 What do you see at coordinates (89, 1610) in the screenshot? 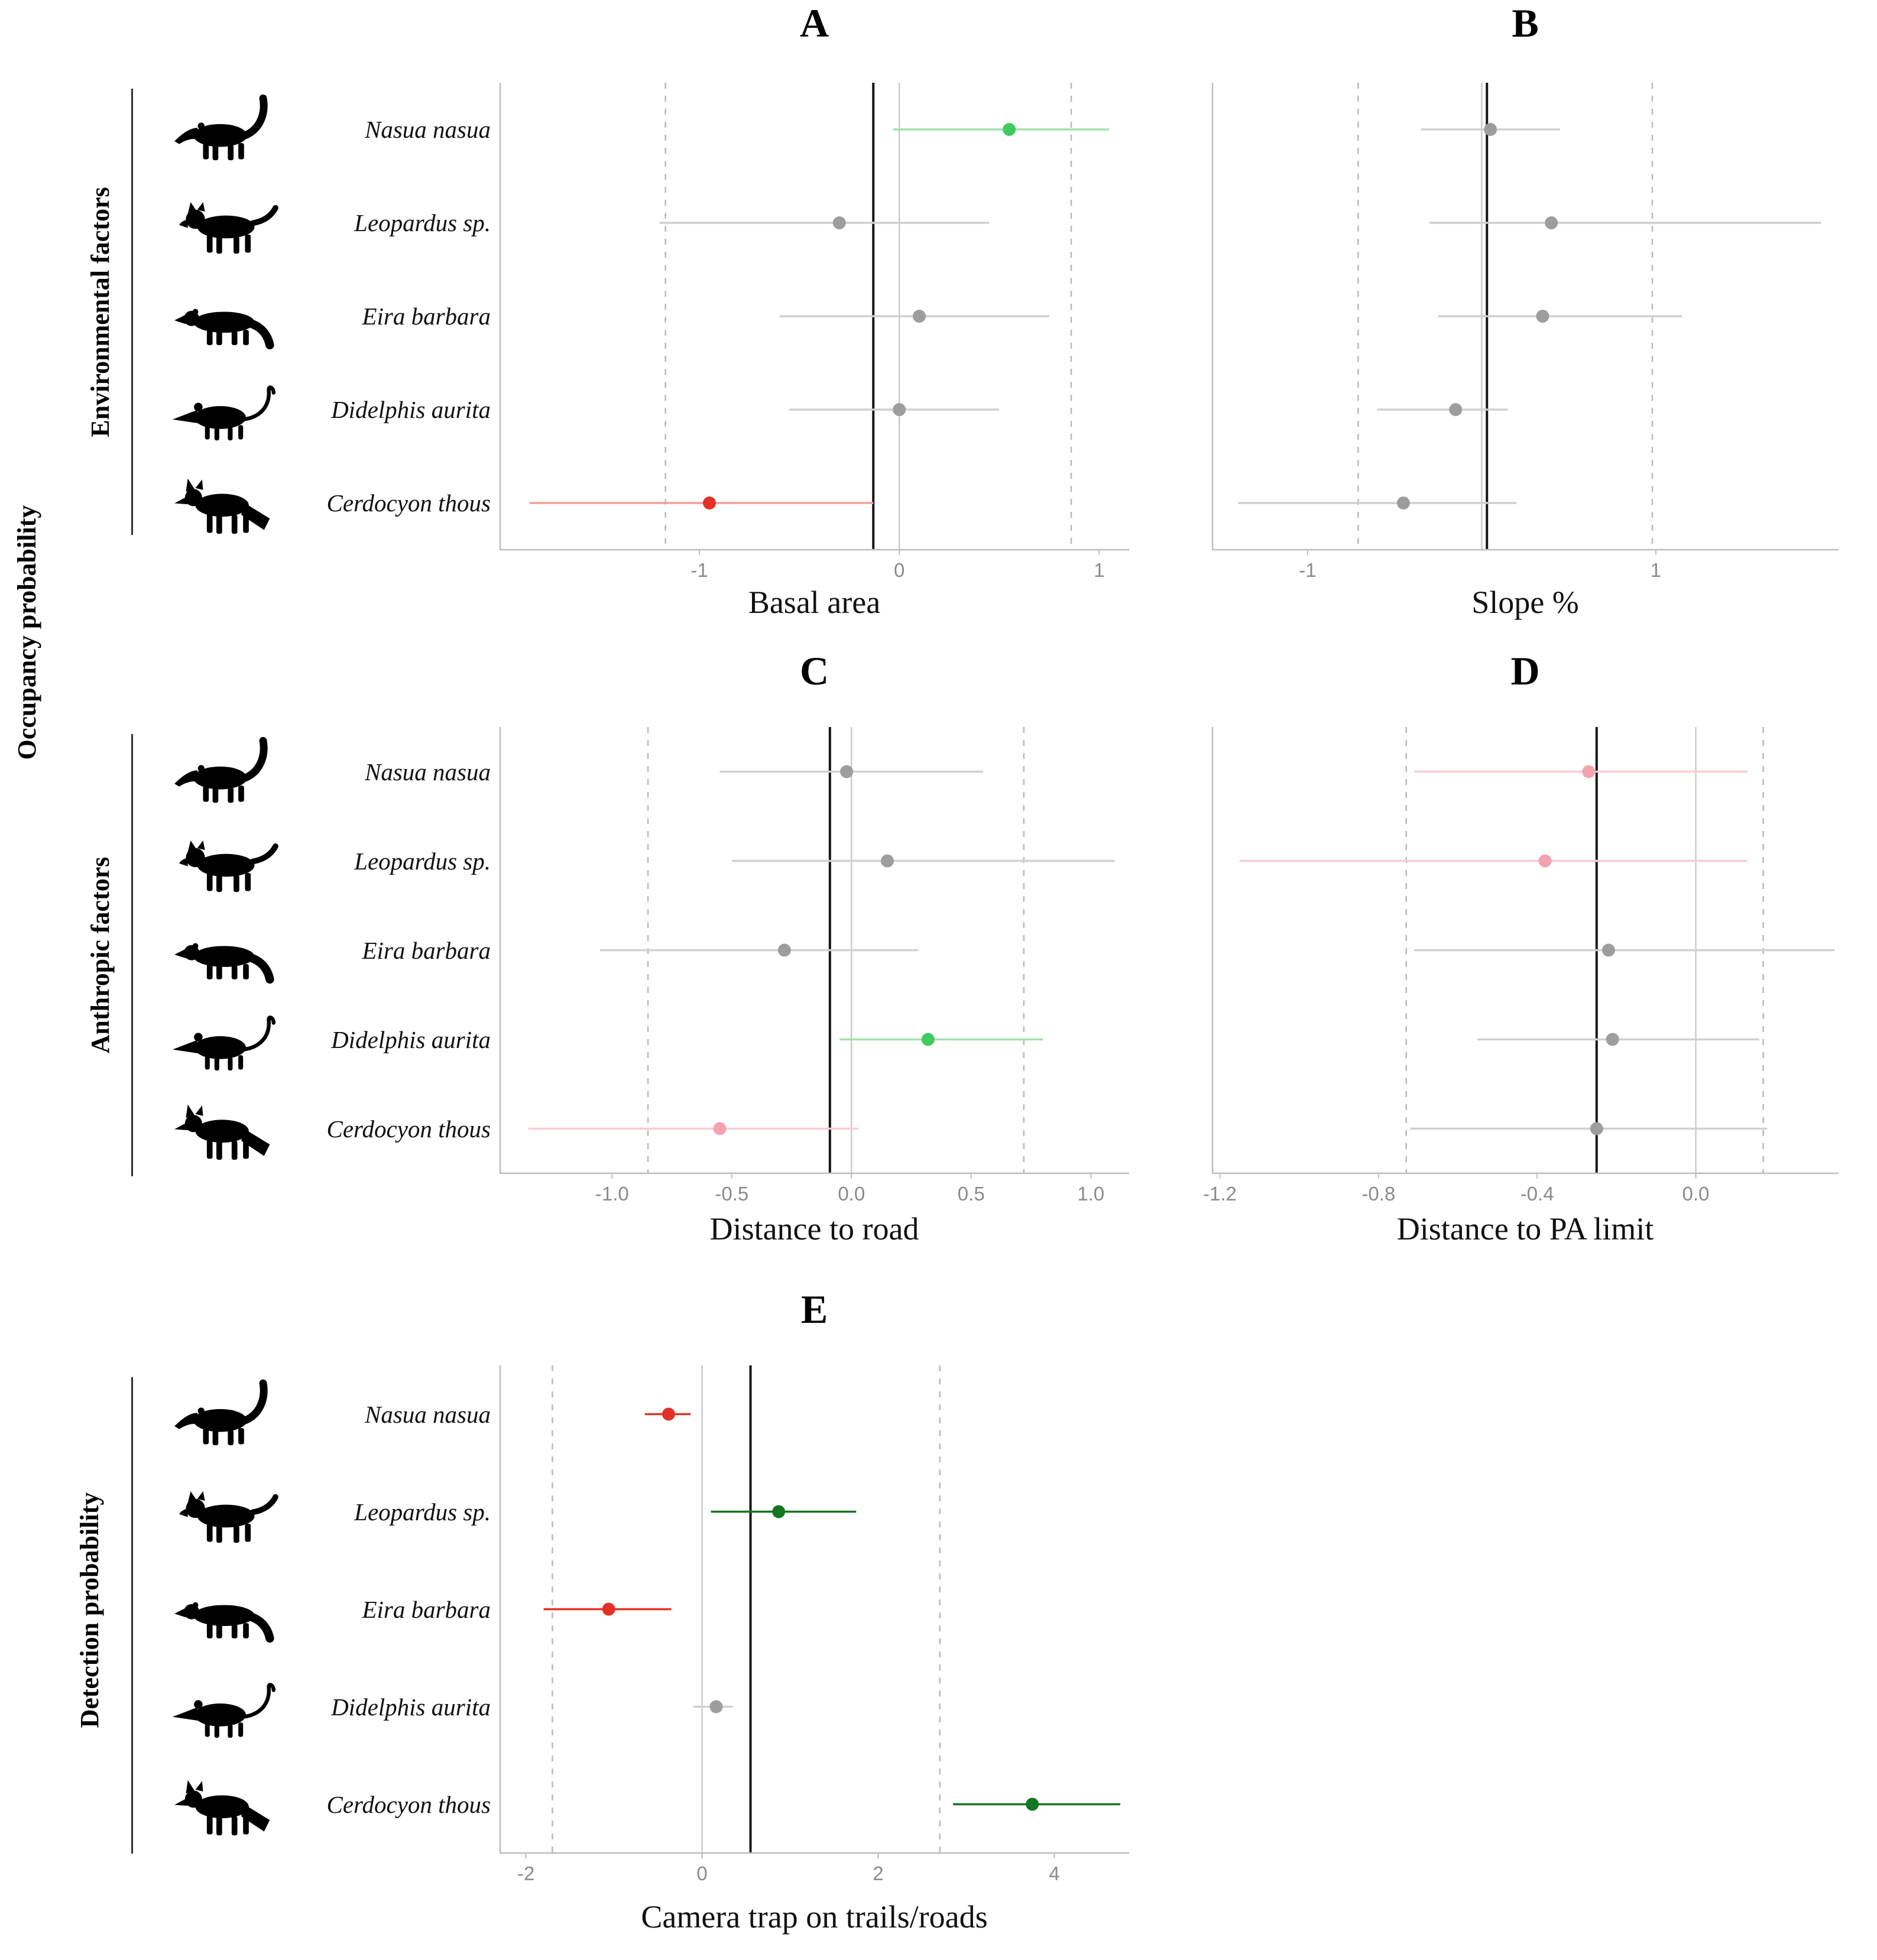
I see `detection-probability-label: Detection probability` at bounding box center [89, 1610].